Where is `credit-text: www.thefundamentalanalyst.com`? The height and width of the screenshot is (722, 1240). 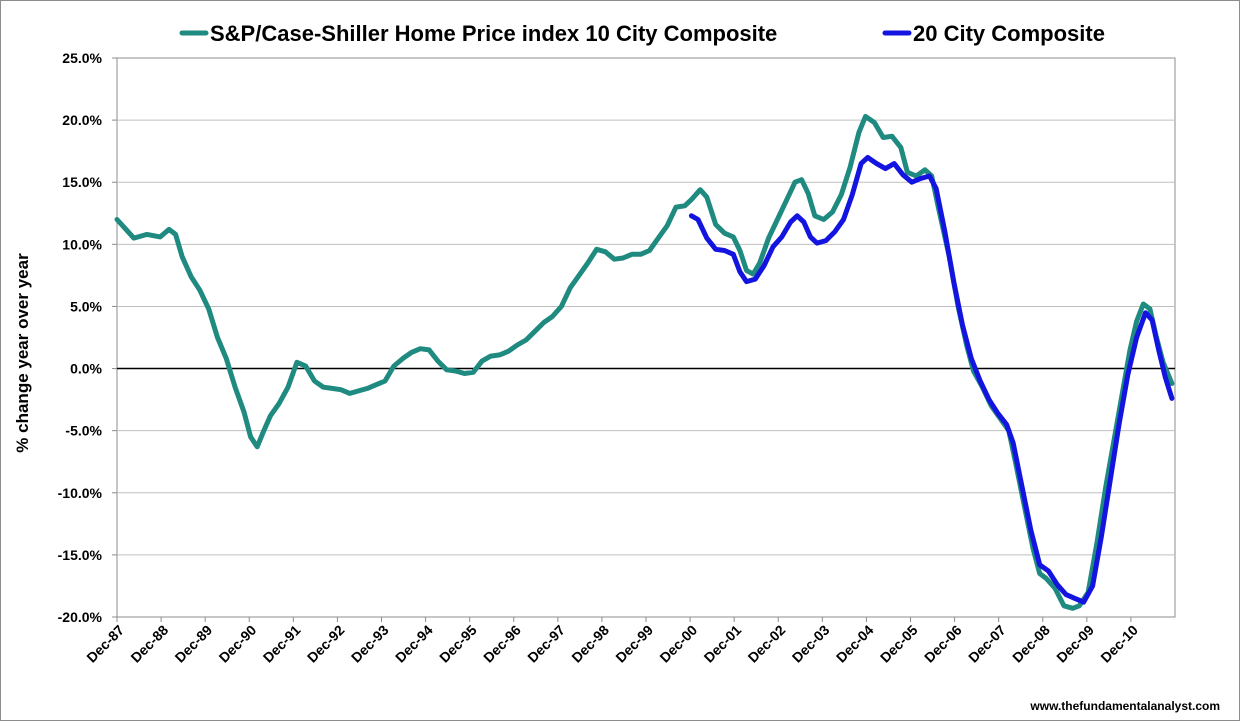 credit-text: www.thefundamentalanalyst.com is located at coordinates (1124, 706).